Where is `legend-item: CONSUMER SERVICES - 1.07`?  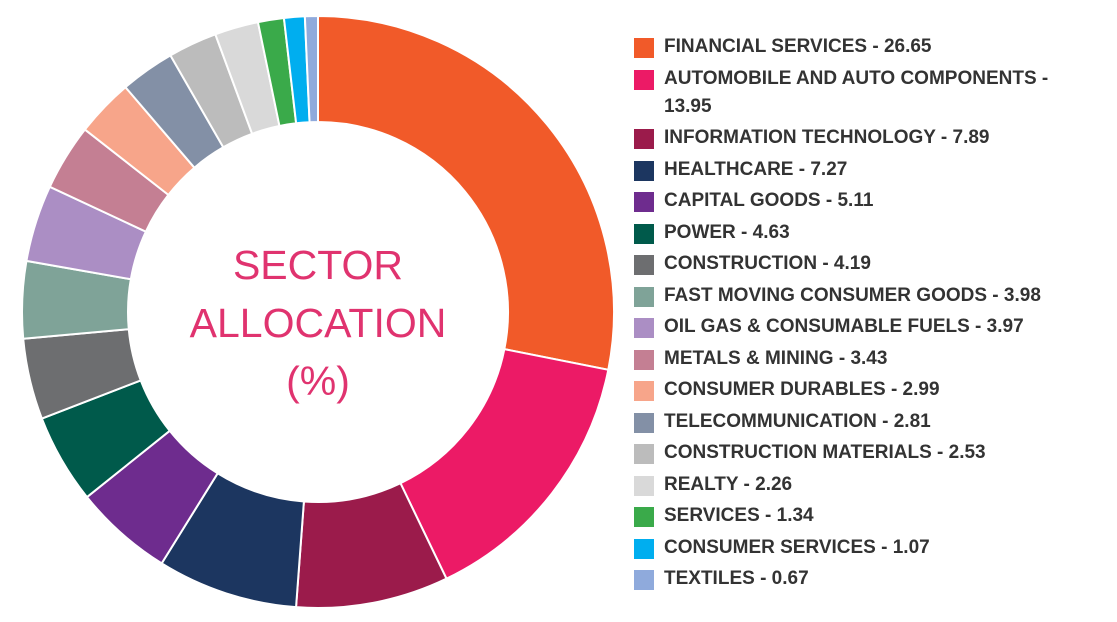
legend-item: CONSUMER SERVICES - 1.07 is located at coordinates (854, 549).